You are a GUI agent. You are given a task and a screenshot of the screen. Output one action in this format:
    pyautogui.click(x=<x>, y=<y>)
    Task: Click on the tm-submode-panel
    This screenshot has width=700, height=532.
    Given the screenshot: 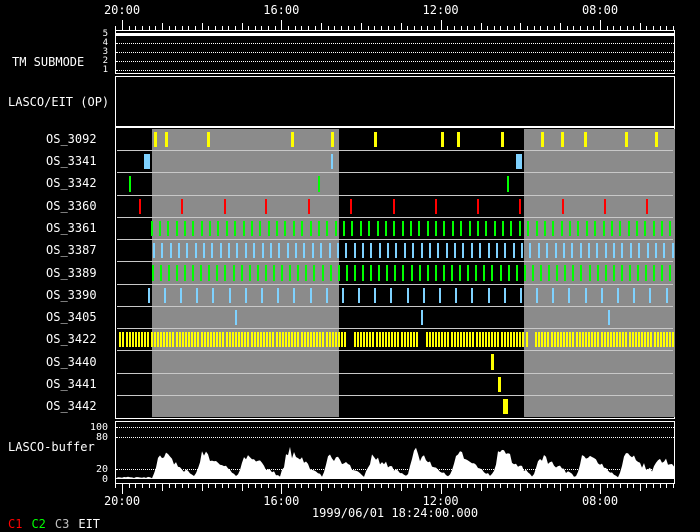 What is the action you would take?
    pyautogui.click(x=395, y=52)
    